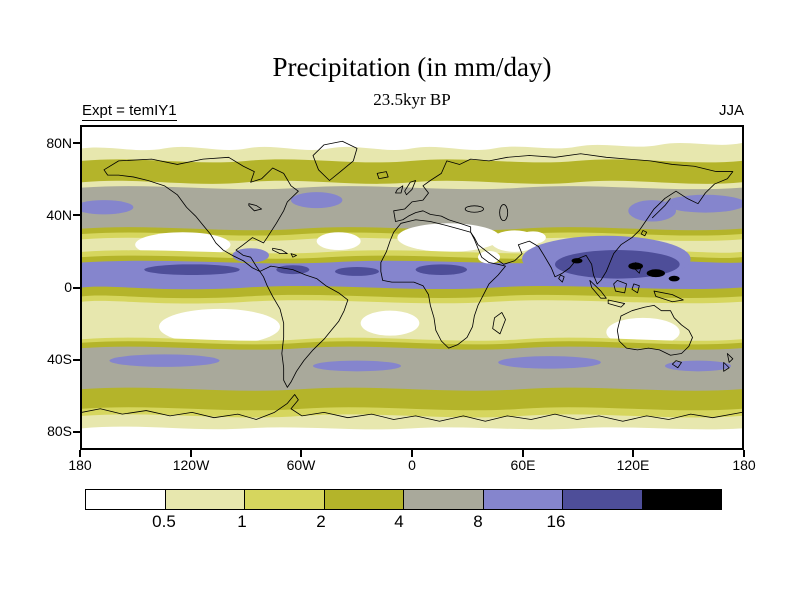 The width and height of the screenshot is (800, 600). What do you see at coordinates (556, 521) in the screenshot?
I see `colorbar-label: 16` at bounding box center [556, 521].